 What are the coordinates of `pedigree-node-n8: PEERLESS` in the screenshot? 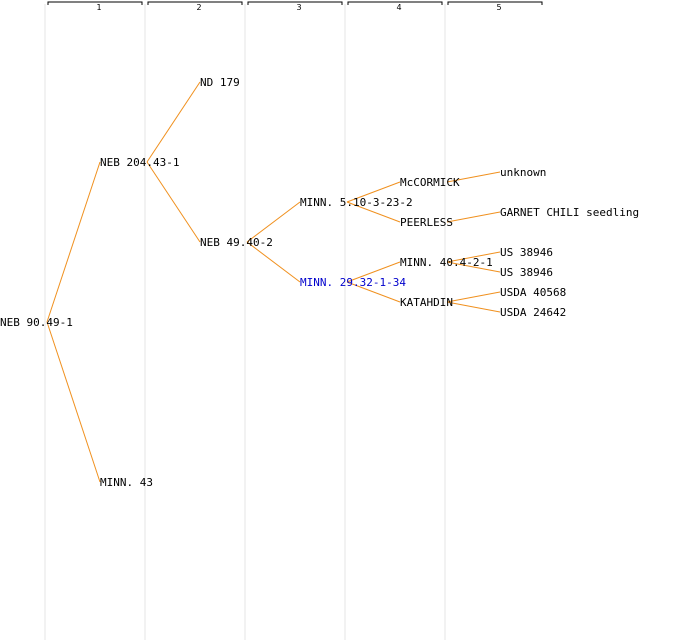 It's located at (426, 222).